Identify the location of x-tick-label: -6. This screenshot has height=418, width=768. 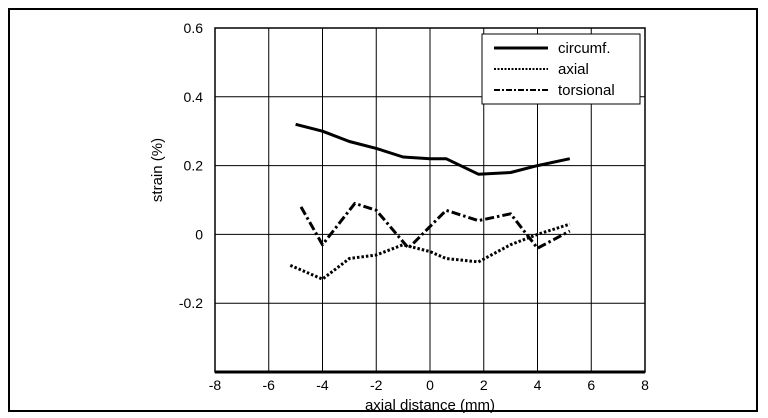
(269, 385).